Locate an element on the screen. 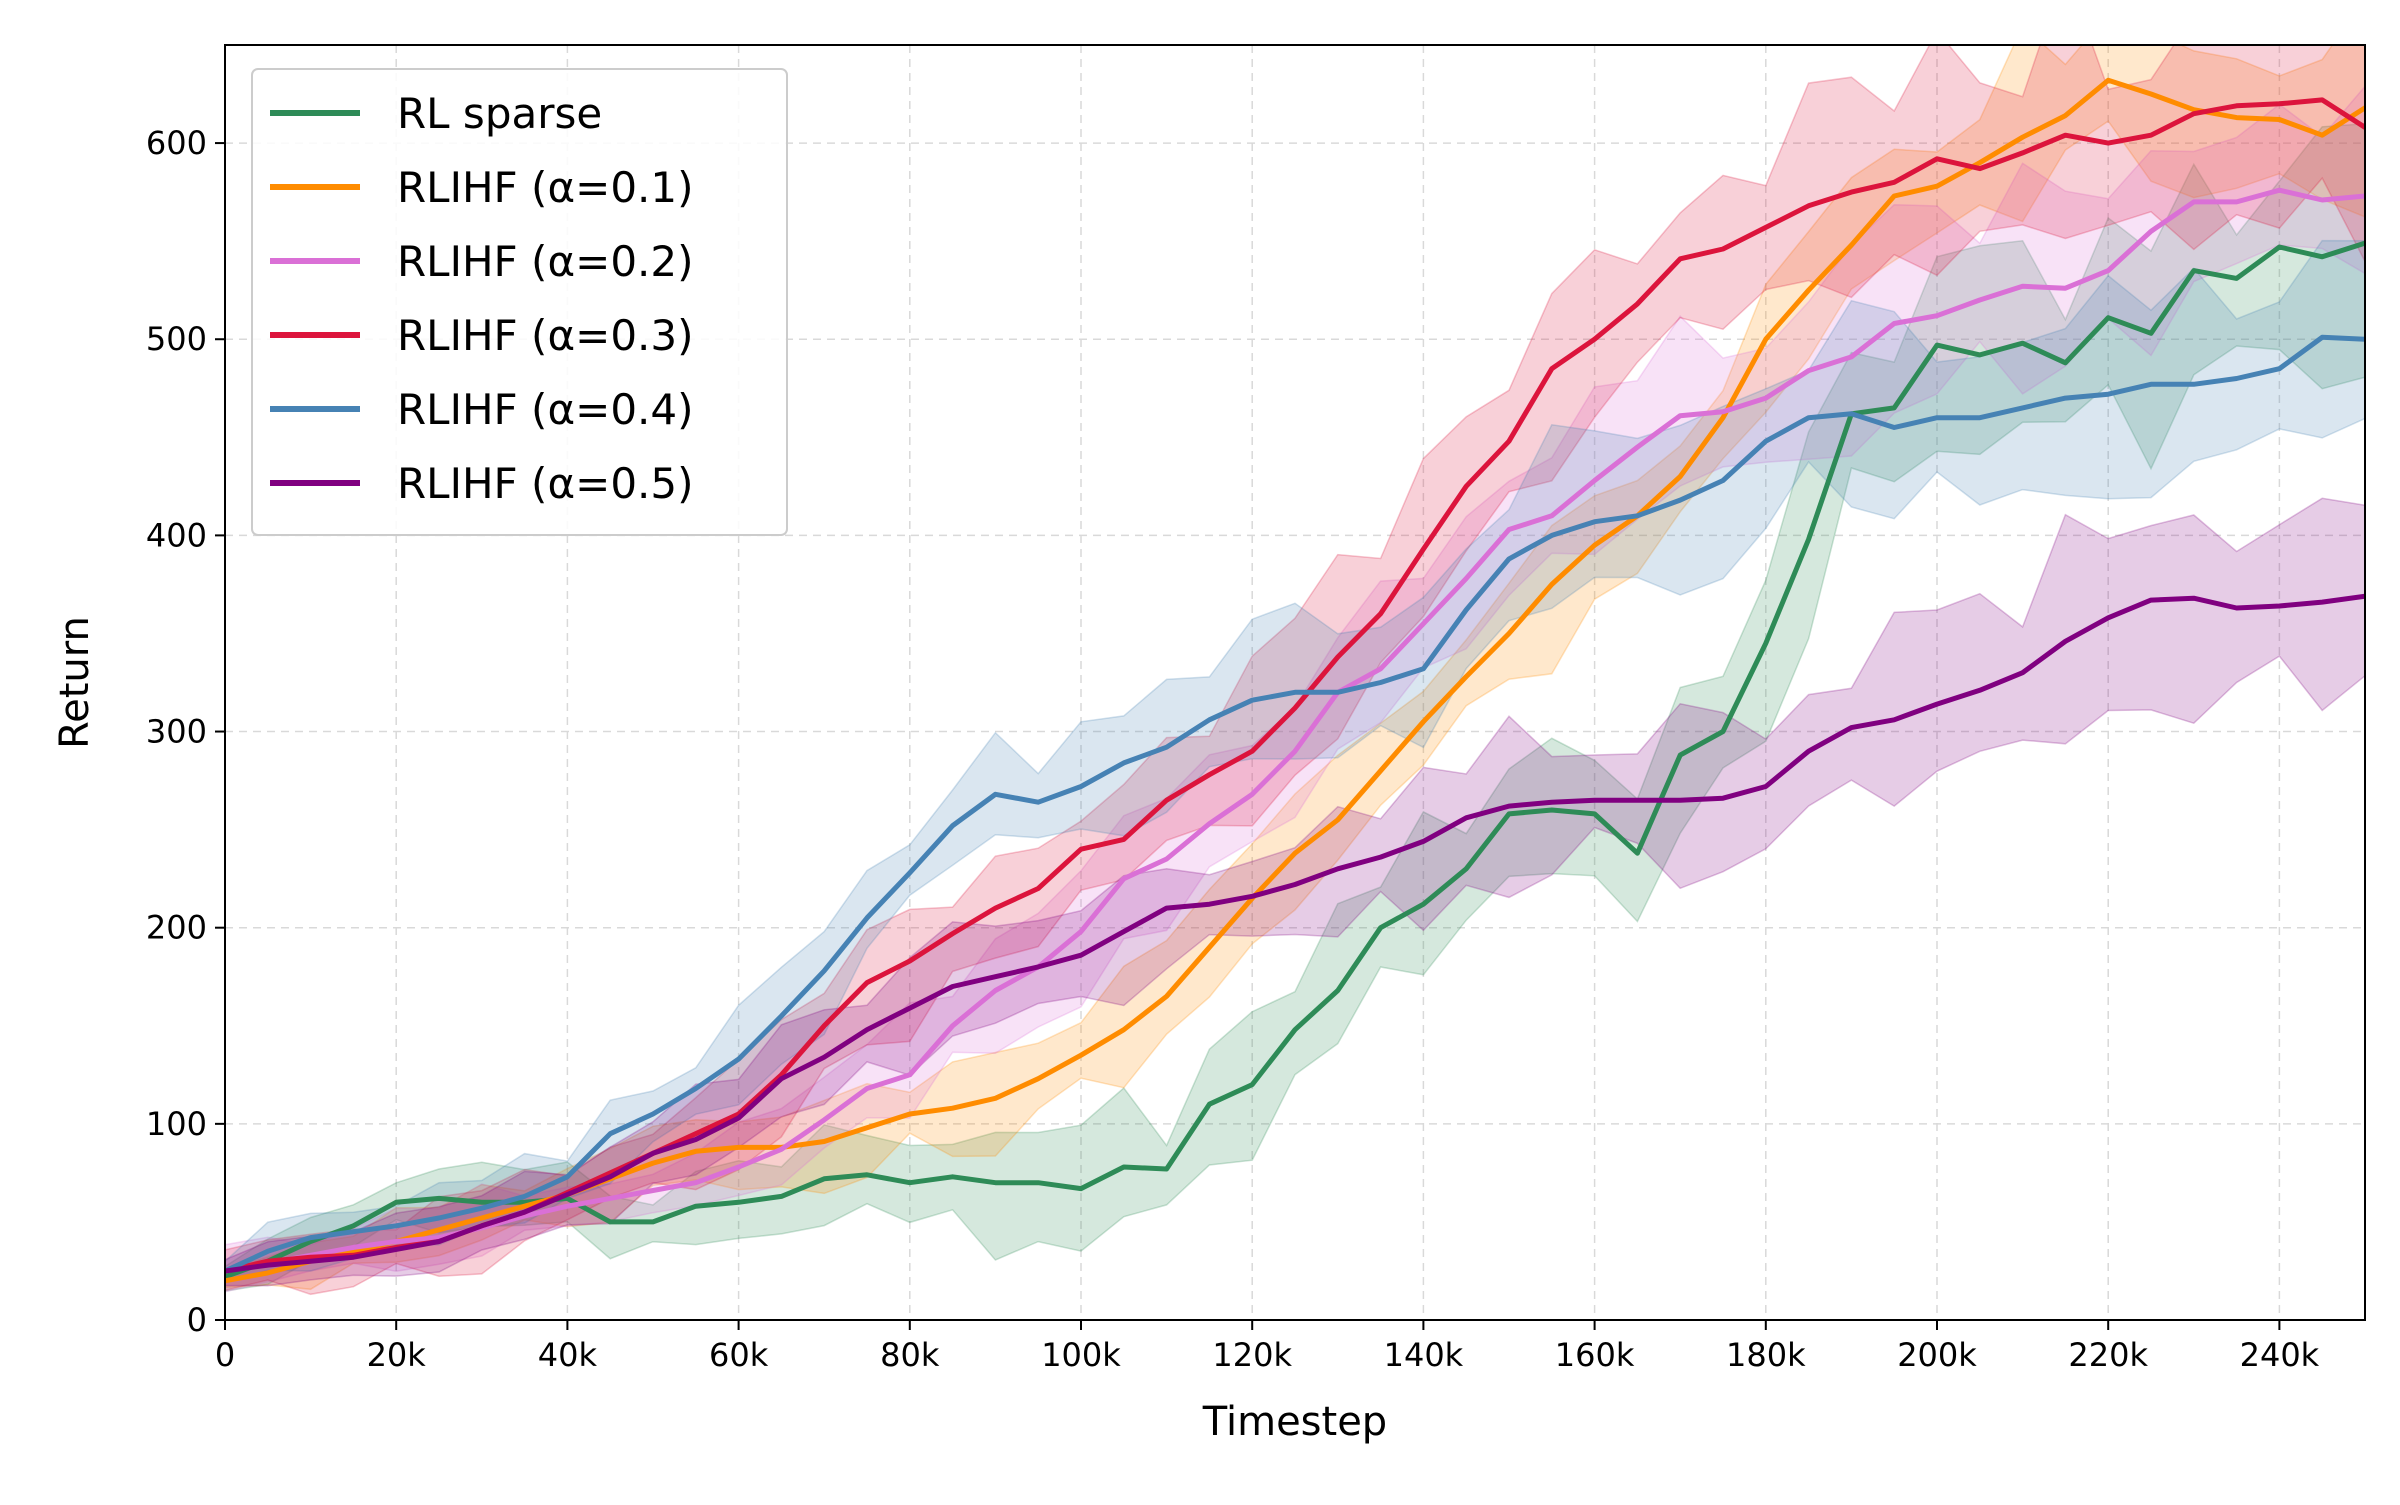  x-axis-label: Timestep is located at coordinates (1294, 1422).